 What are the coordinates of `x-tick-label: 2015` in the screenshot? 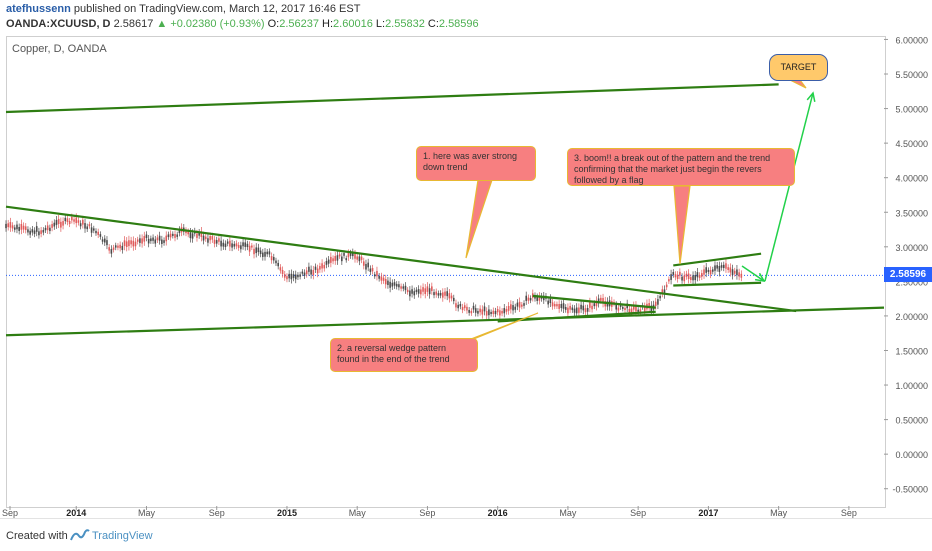 It's located at (287, 513).